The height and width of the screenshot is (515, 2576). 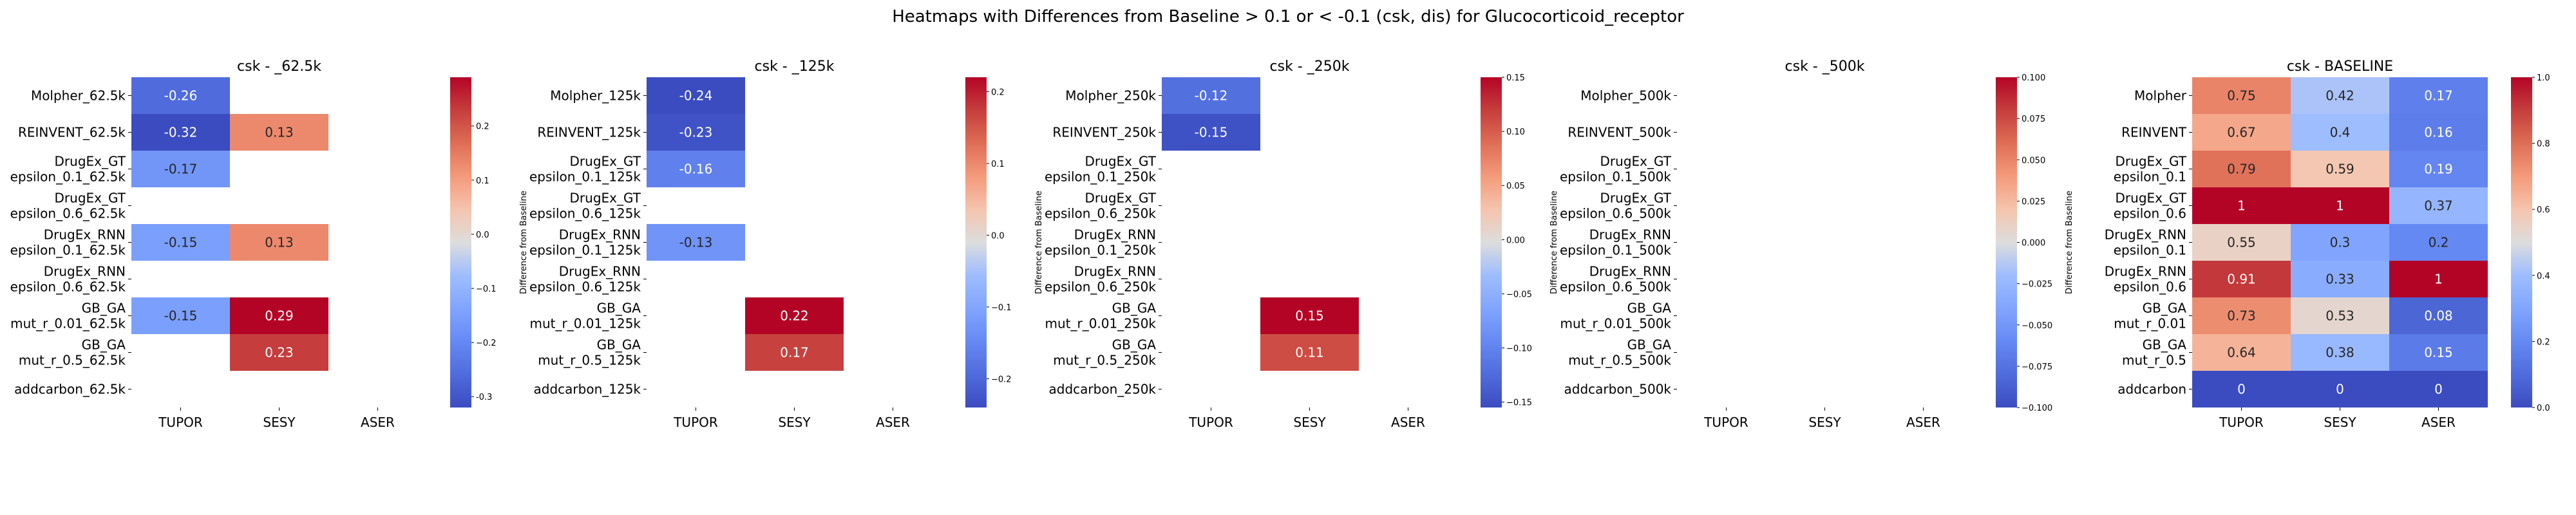 What do you see at coordinates (998, 164) in the screenshot?
I see `colorbar-tick-label: 0.1` at bounding box center [998, 164].